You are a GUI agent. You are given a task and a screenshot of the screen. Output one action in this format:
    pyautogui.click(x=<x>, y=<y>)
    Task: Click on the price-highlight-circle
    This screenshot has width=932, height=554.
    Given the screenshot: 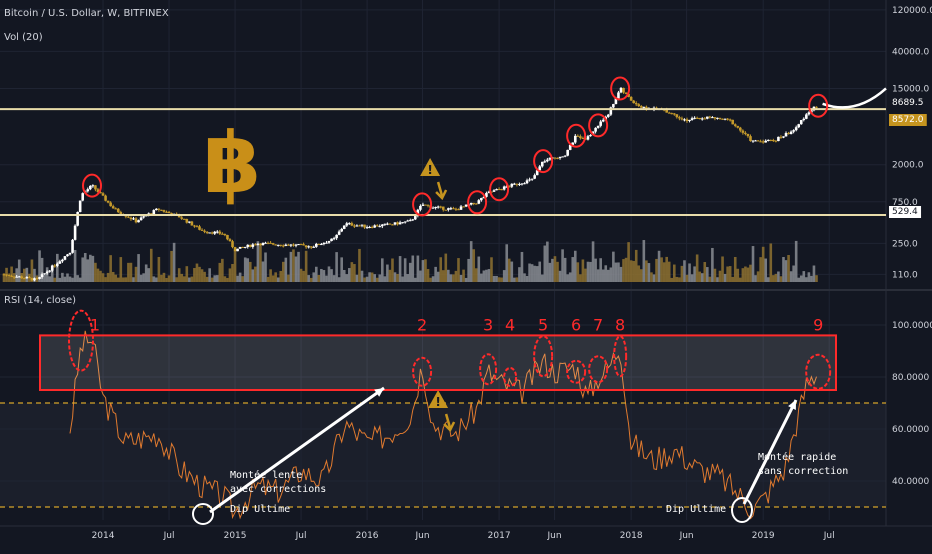 What is the action you would take?
    pyautogui.click(x=422, y=204)
    